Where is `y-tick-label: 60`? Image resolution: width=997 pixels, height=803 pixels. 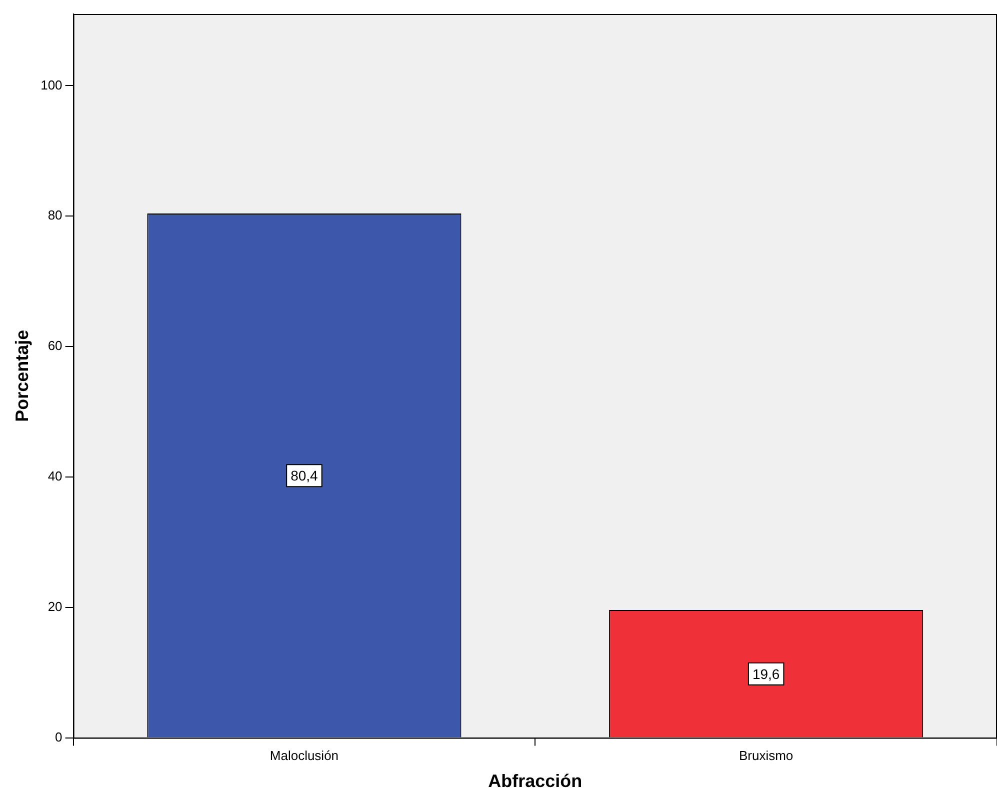 y-tick-label: 60 is located at coordinates (55, 346).